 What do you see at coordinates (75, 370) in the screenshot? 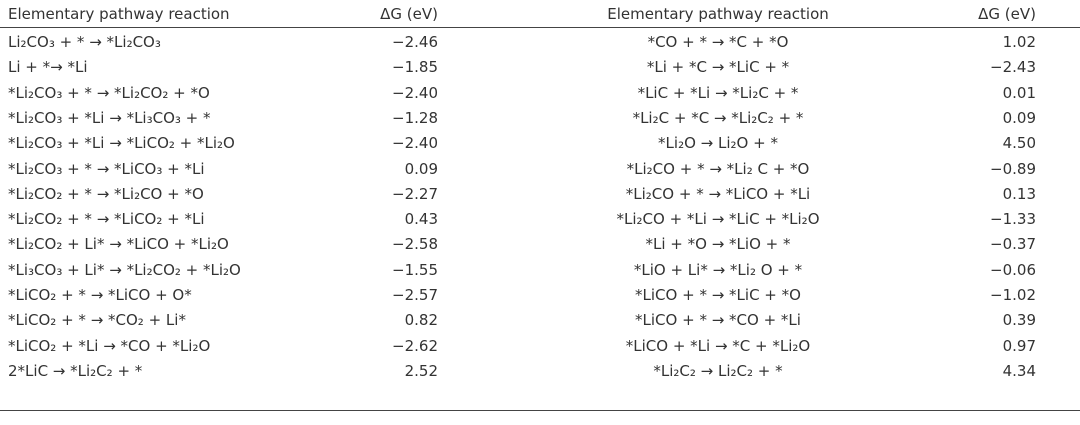
I see `reaction: 2*LiC → *Li₂C₂ + *` at bounding box center [75, 370].